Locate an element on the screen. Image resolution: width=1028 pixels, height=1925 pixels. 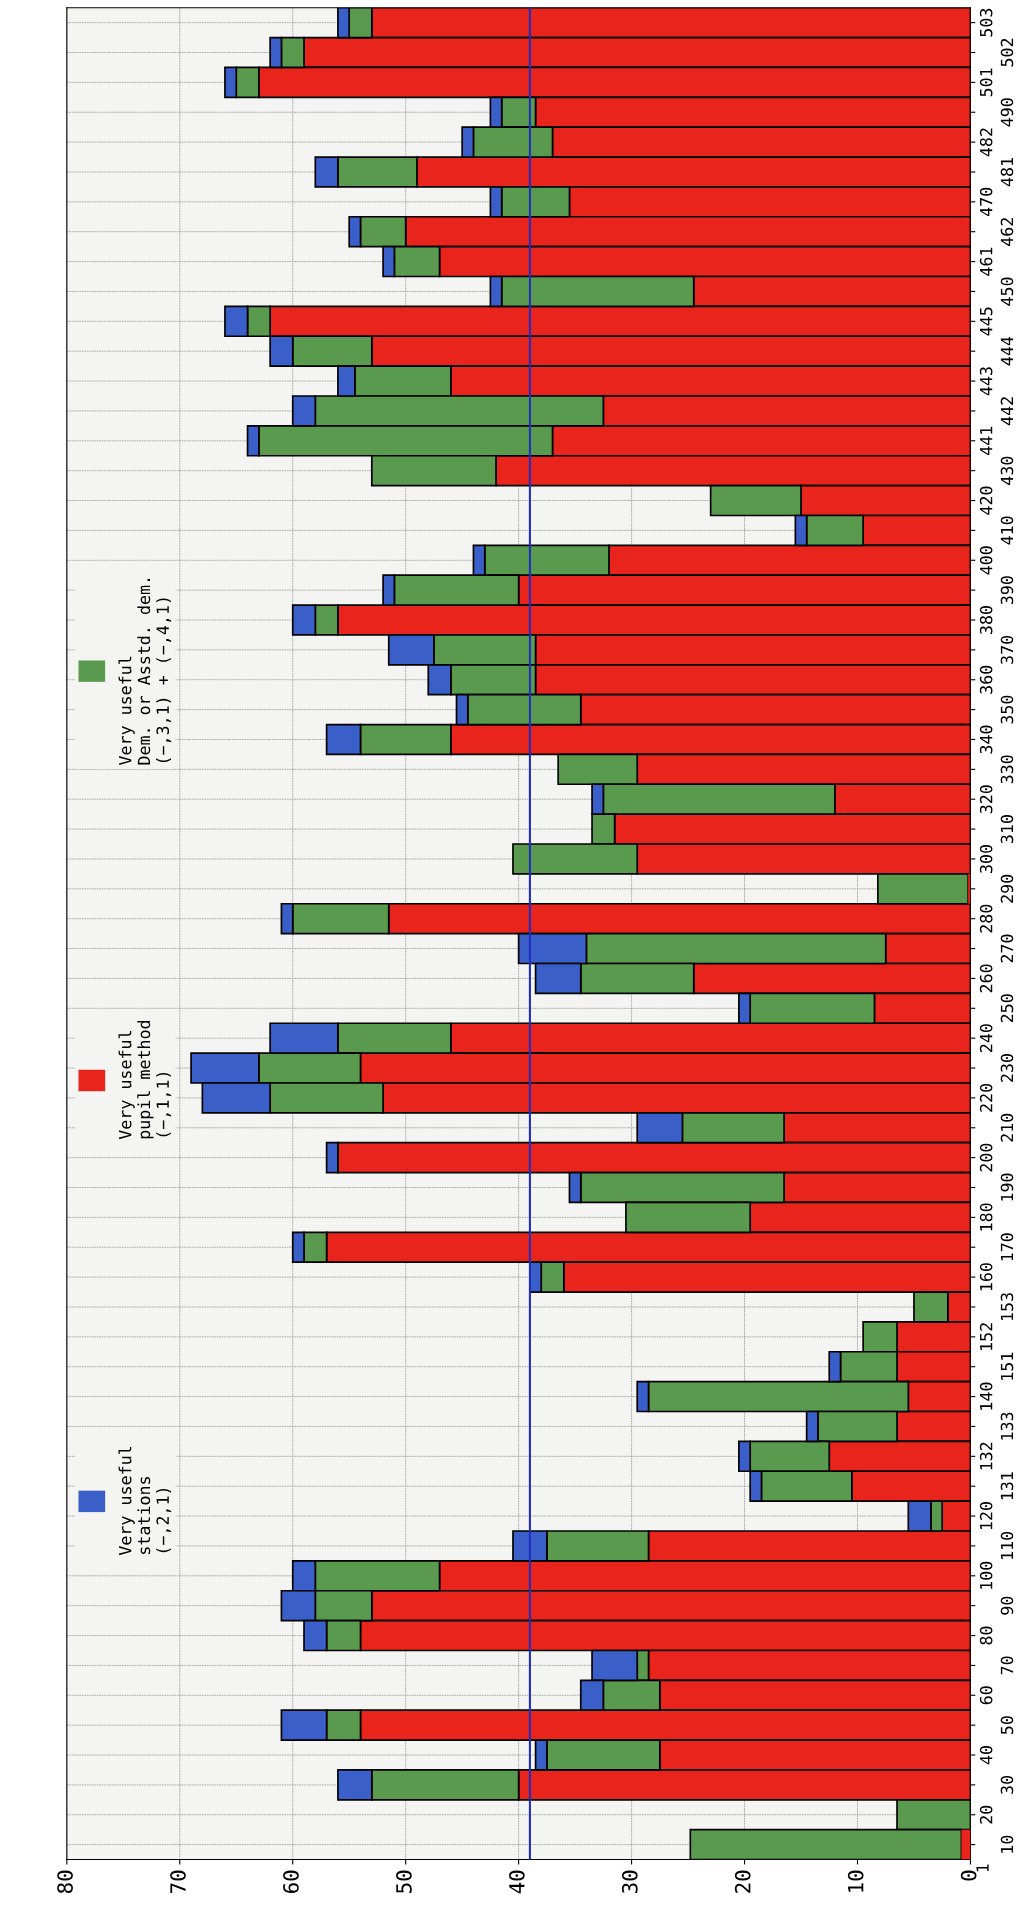
y-tick-label: 310 is located at coordinates (1007, 829).